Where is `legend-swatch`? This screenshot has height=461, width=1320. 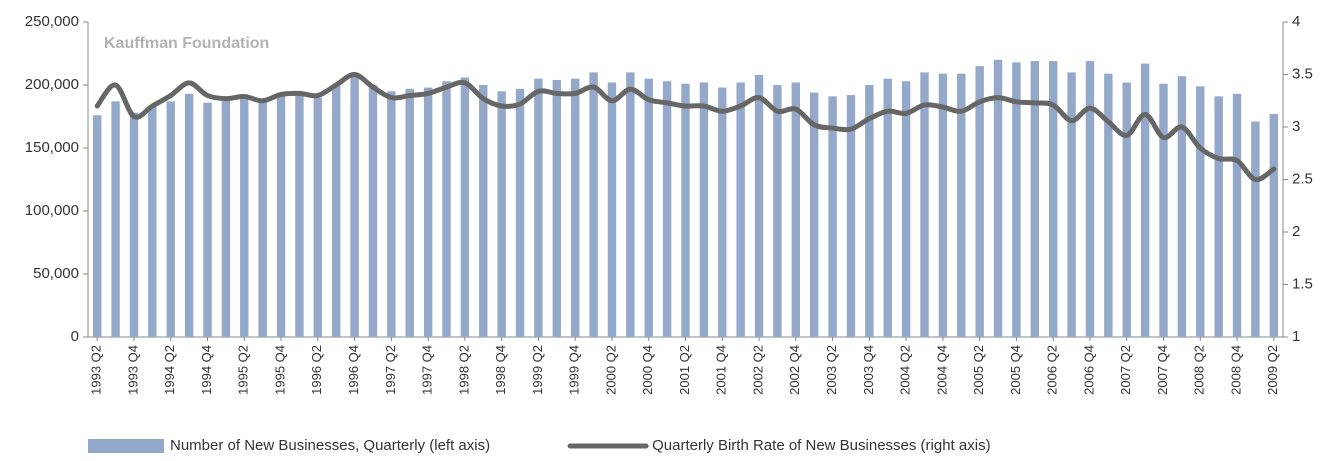
legend-swatch is located at coordinates (126, 446).